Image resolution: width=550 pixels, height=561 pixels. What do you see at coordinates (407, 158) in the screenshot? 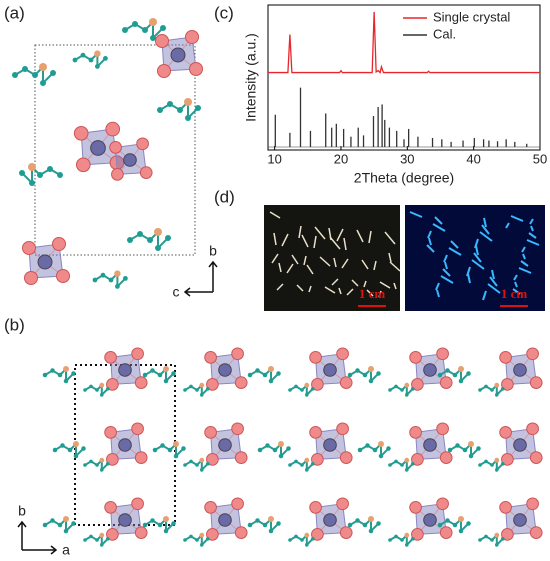
I see `x-tick-label: 30` at bounding box center [407, 158].